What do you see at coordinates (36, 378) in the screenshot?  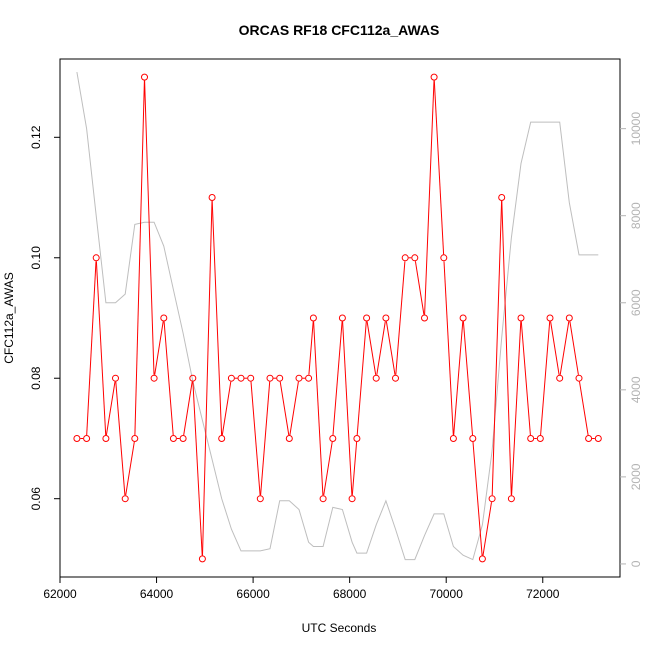 I see `y-tick-label: 0.08` at bounding box center [36, 378].